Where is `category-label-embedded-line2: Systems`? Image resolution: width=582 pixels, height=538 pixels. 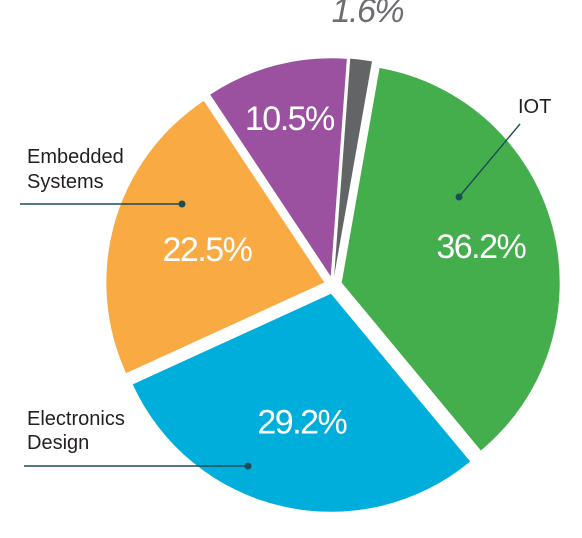 category-label-embedded-line2: Systems is located at coordinates (65, 182).